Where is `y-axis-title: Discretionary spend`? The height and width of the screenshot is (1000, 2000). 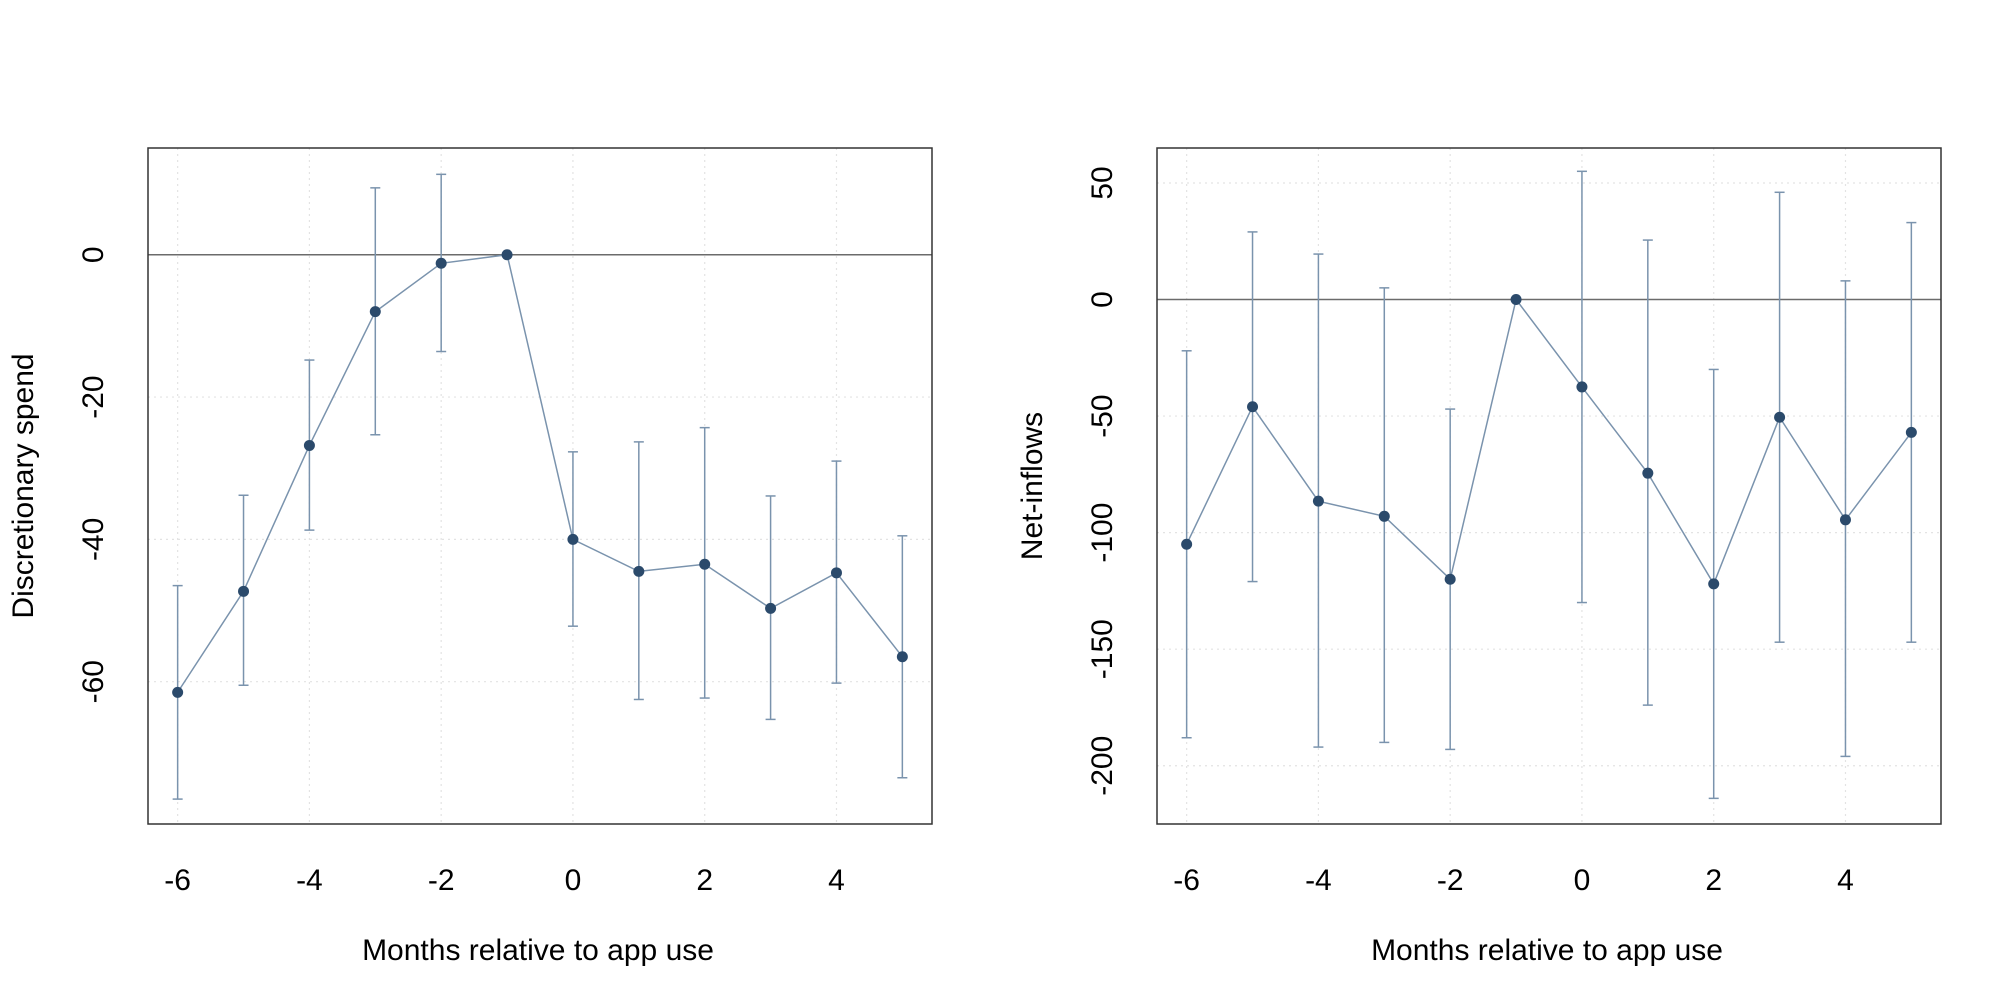 y-axis-title: Discretionary spend is located at coordinates (23, 485).